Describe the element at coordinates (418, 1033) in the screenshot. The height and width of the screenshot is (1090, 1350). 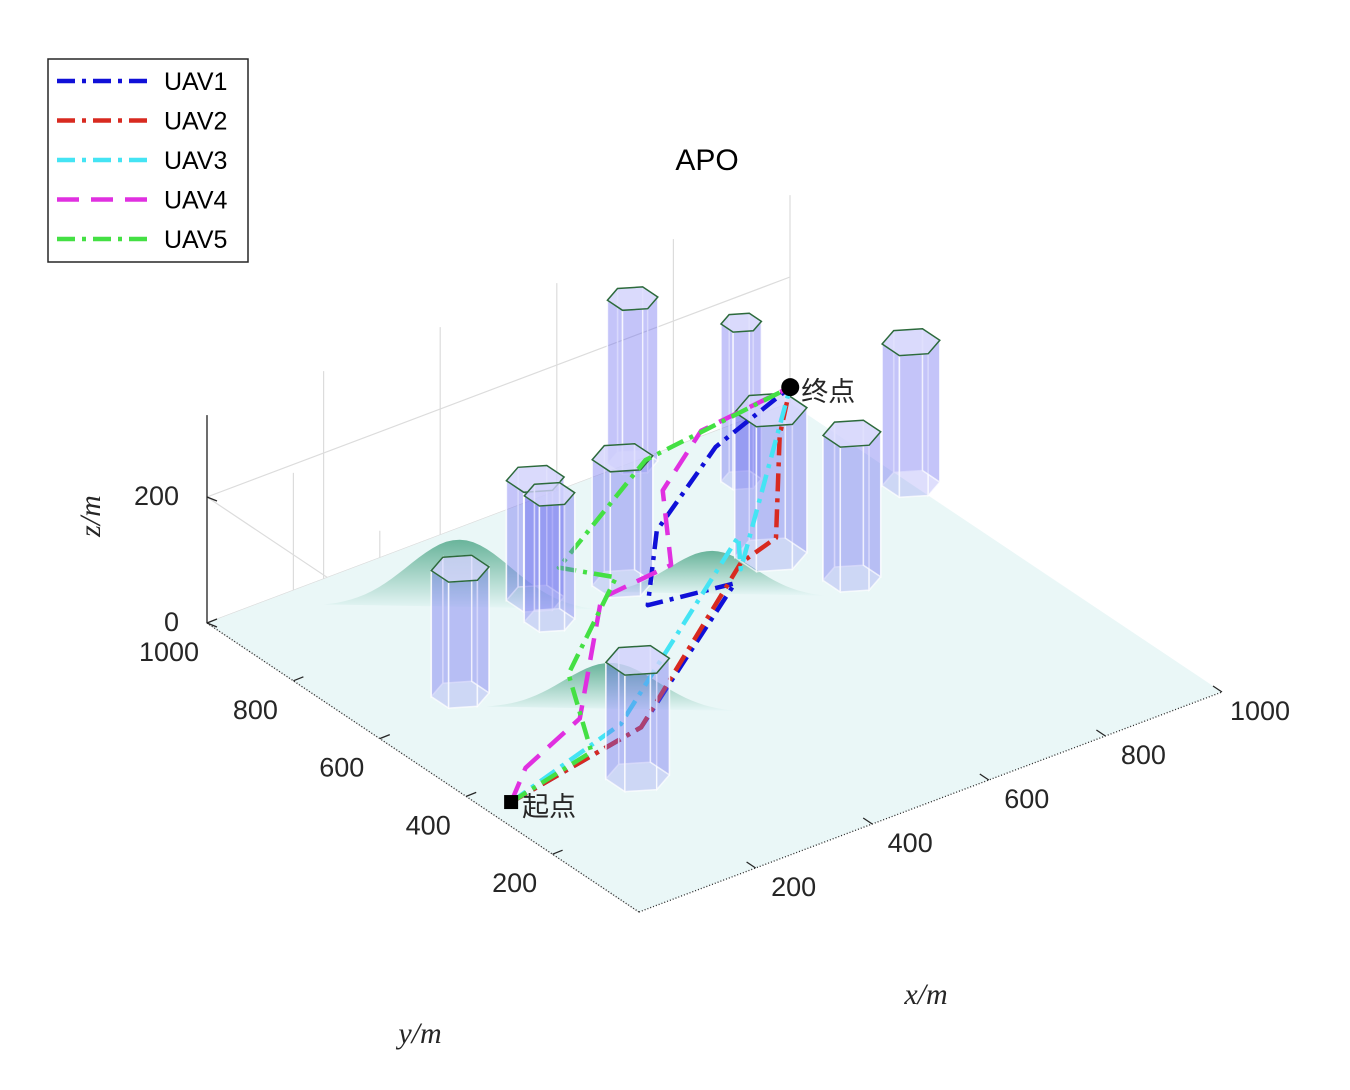
I see `y-axis-label: y/m` at that location.